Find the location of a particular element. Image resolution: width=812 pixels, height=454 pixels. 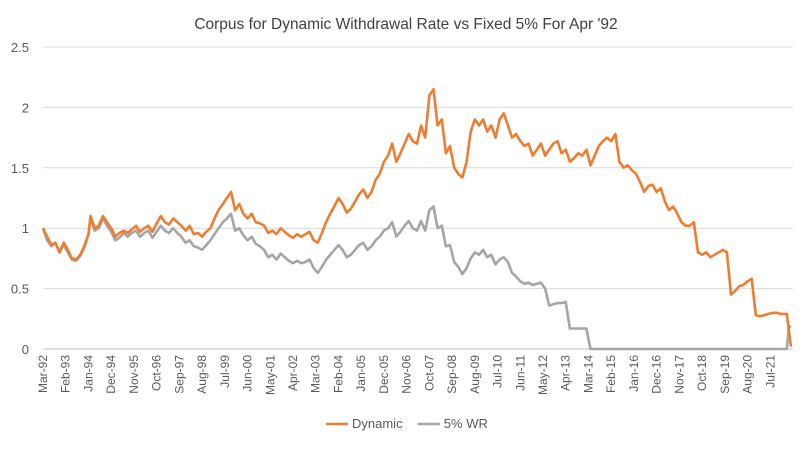

x-tick-label: Jan-94 is located at coordinates (88, 373).